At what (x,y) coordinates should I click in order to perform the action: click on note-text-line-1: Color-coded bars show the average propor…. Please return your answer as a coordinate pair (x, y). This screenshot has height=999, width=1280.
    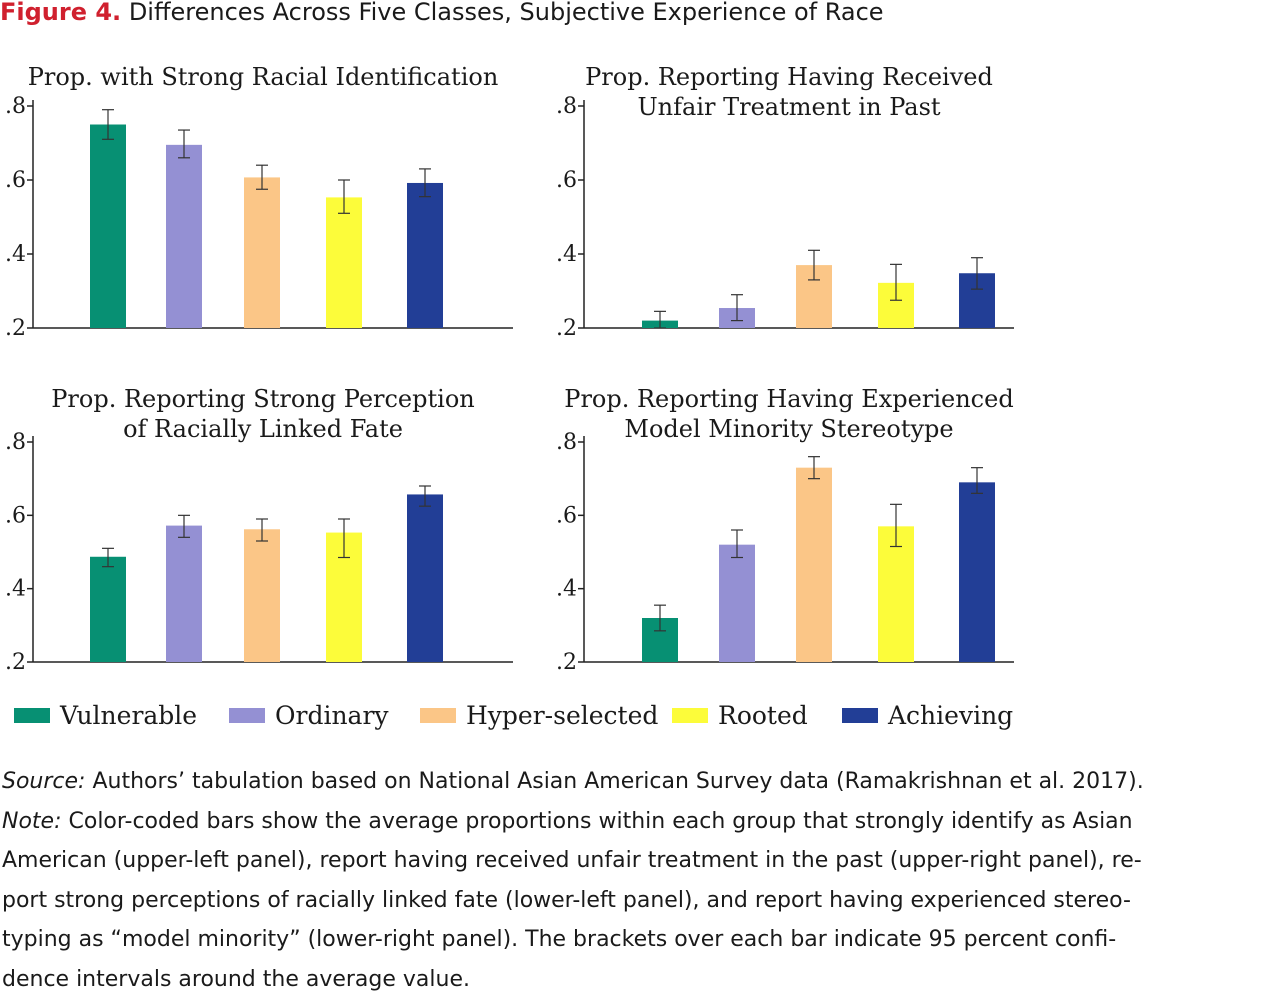
    Looking at the image, I should click on (597, 821).